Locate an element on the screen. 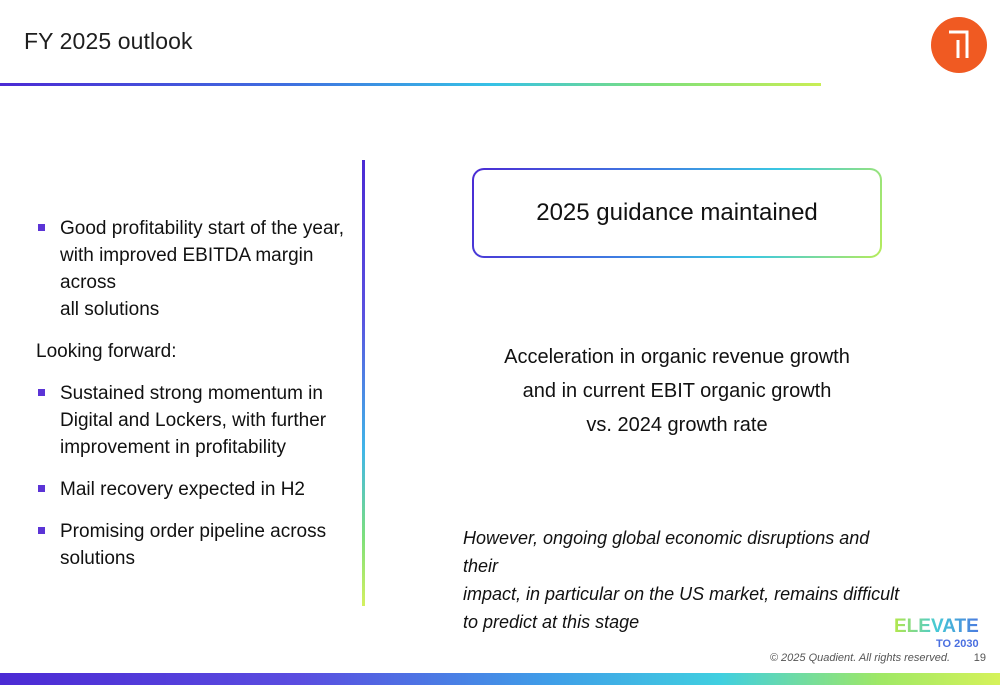 This screenshot has height=685, width=1000. elevate-logo-word: ELEVATE is located at coordinates (936, 626).